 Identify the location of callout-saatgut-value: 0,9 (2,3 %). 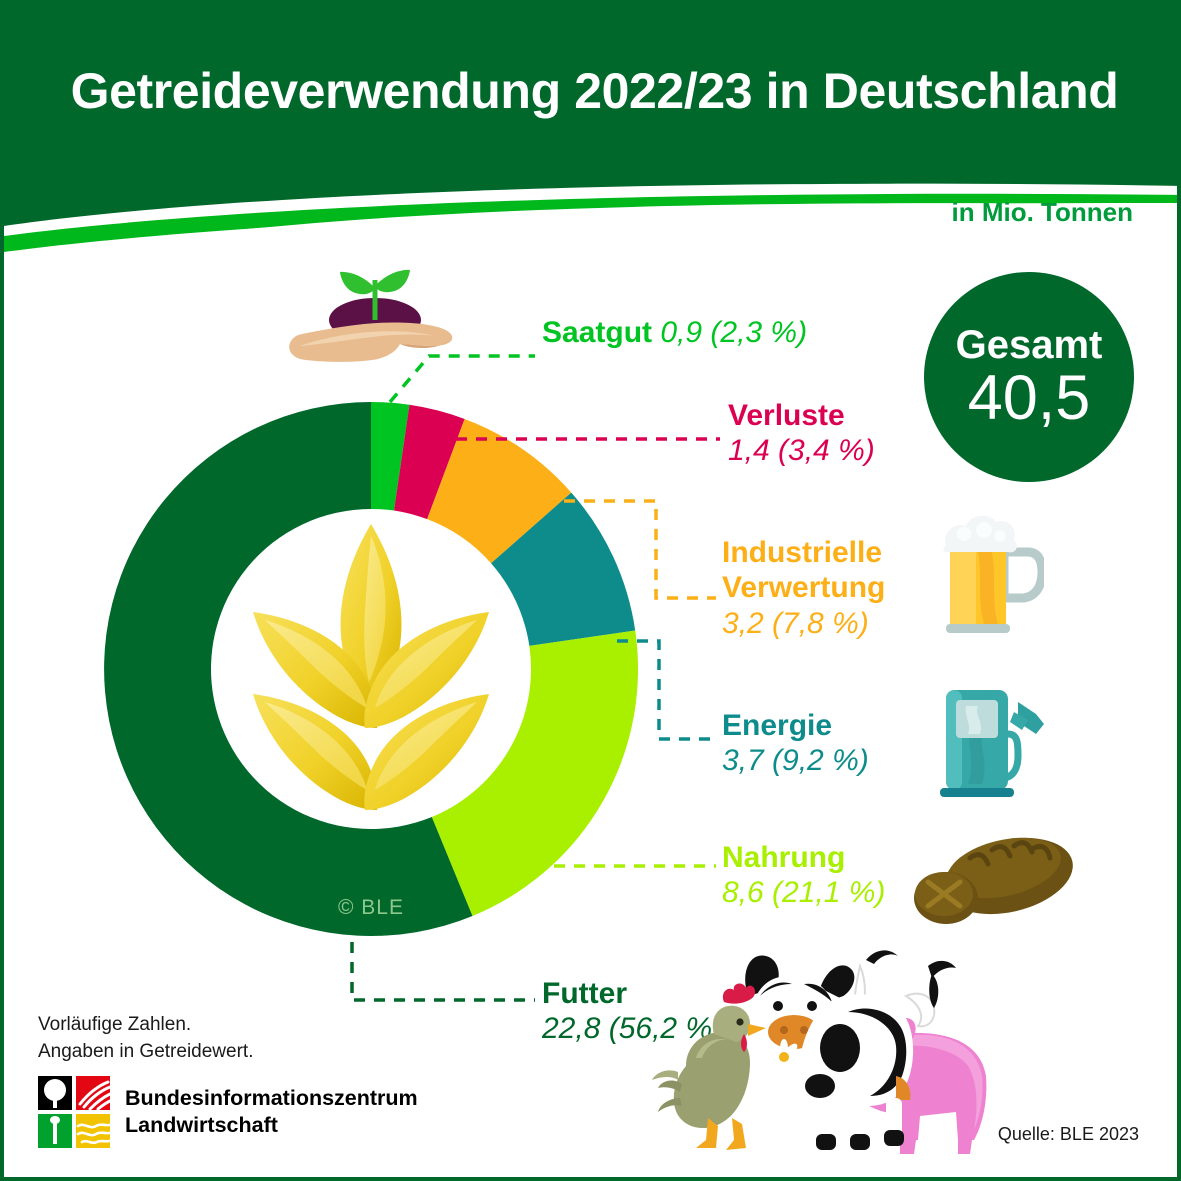
(734, 332).